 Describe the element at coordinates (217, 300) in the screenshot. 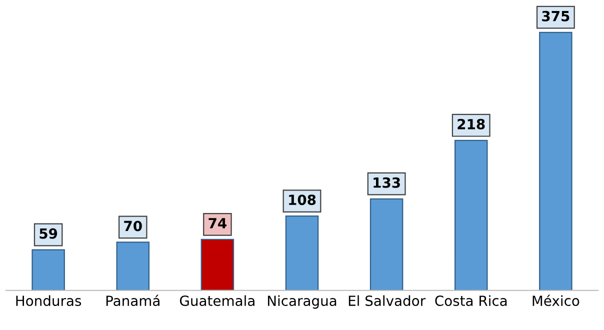

I see `x-tick-label: Guatemala` at that location.